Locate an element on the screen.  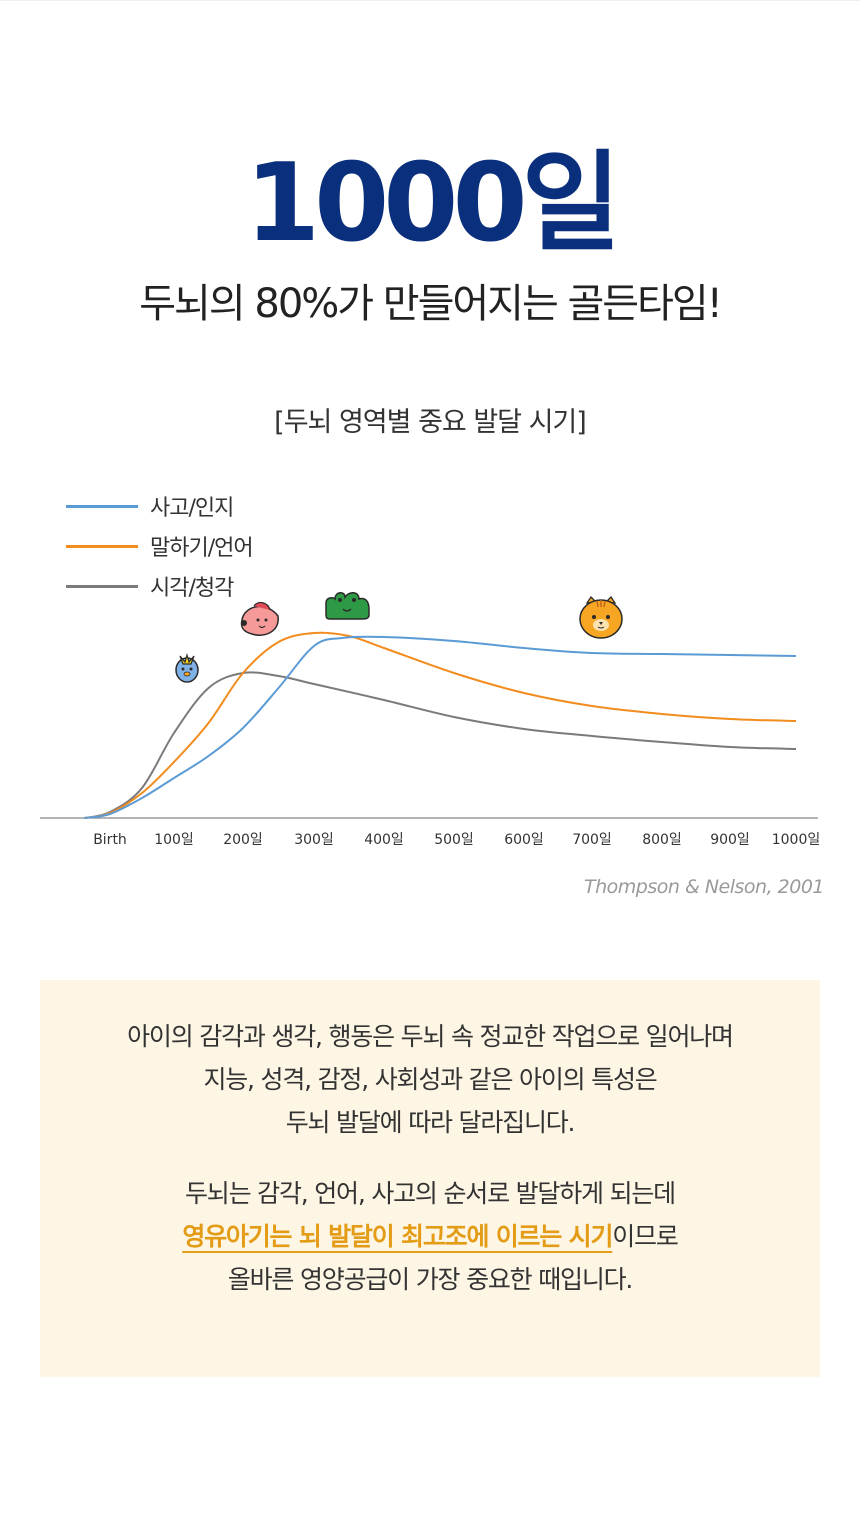
chart-source-citation: Thompson & Nelson, 2001 is located at coordinates (704, 887).